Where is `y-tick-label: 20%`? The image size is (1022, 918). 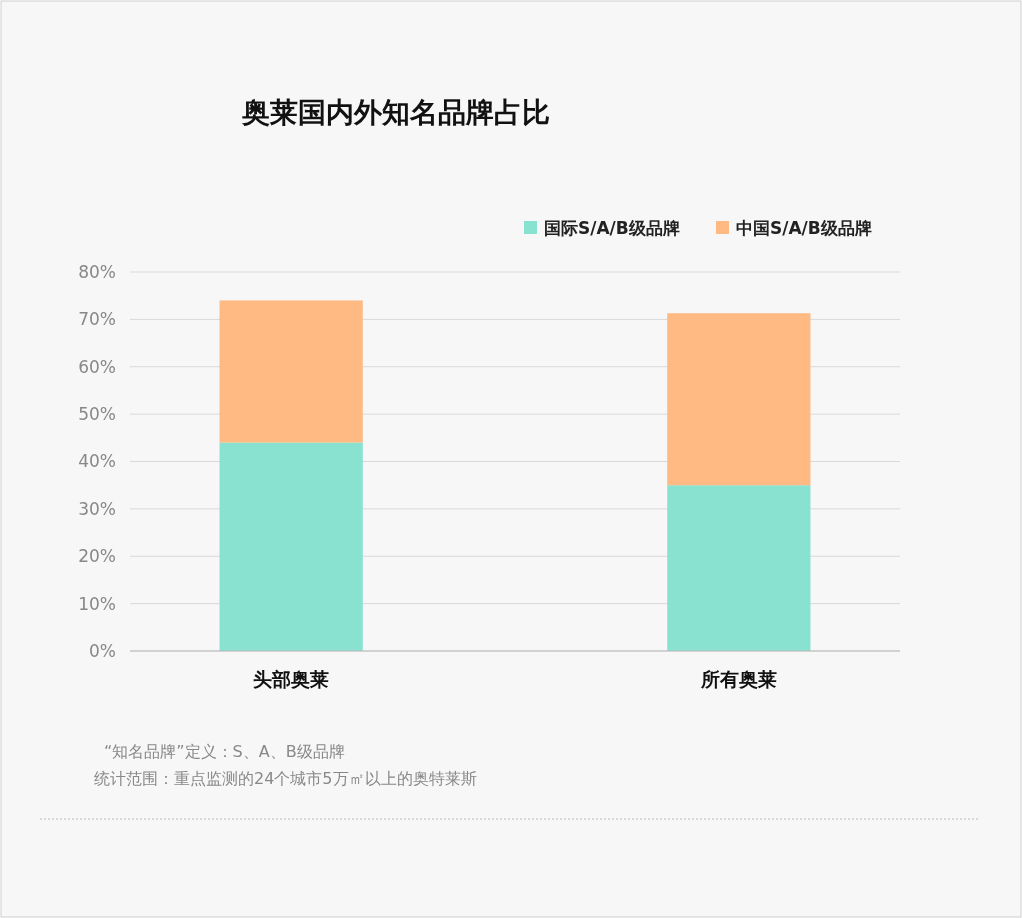
y-tick-label: 20% is located at coordinates (97, 556).